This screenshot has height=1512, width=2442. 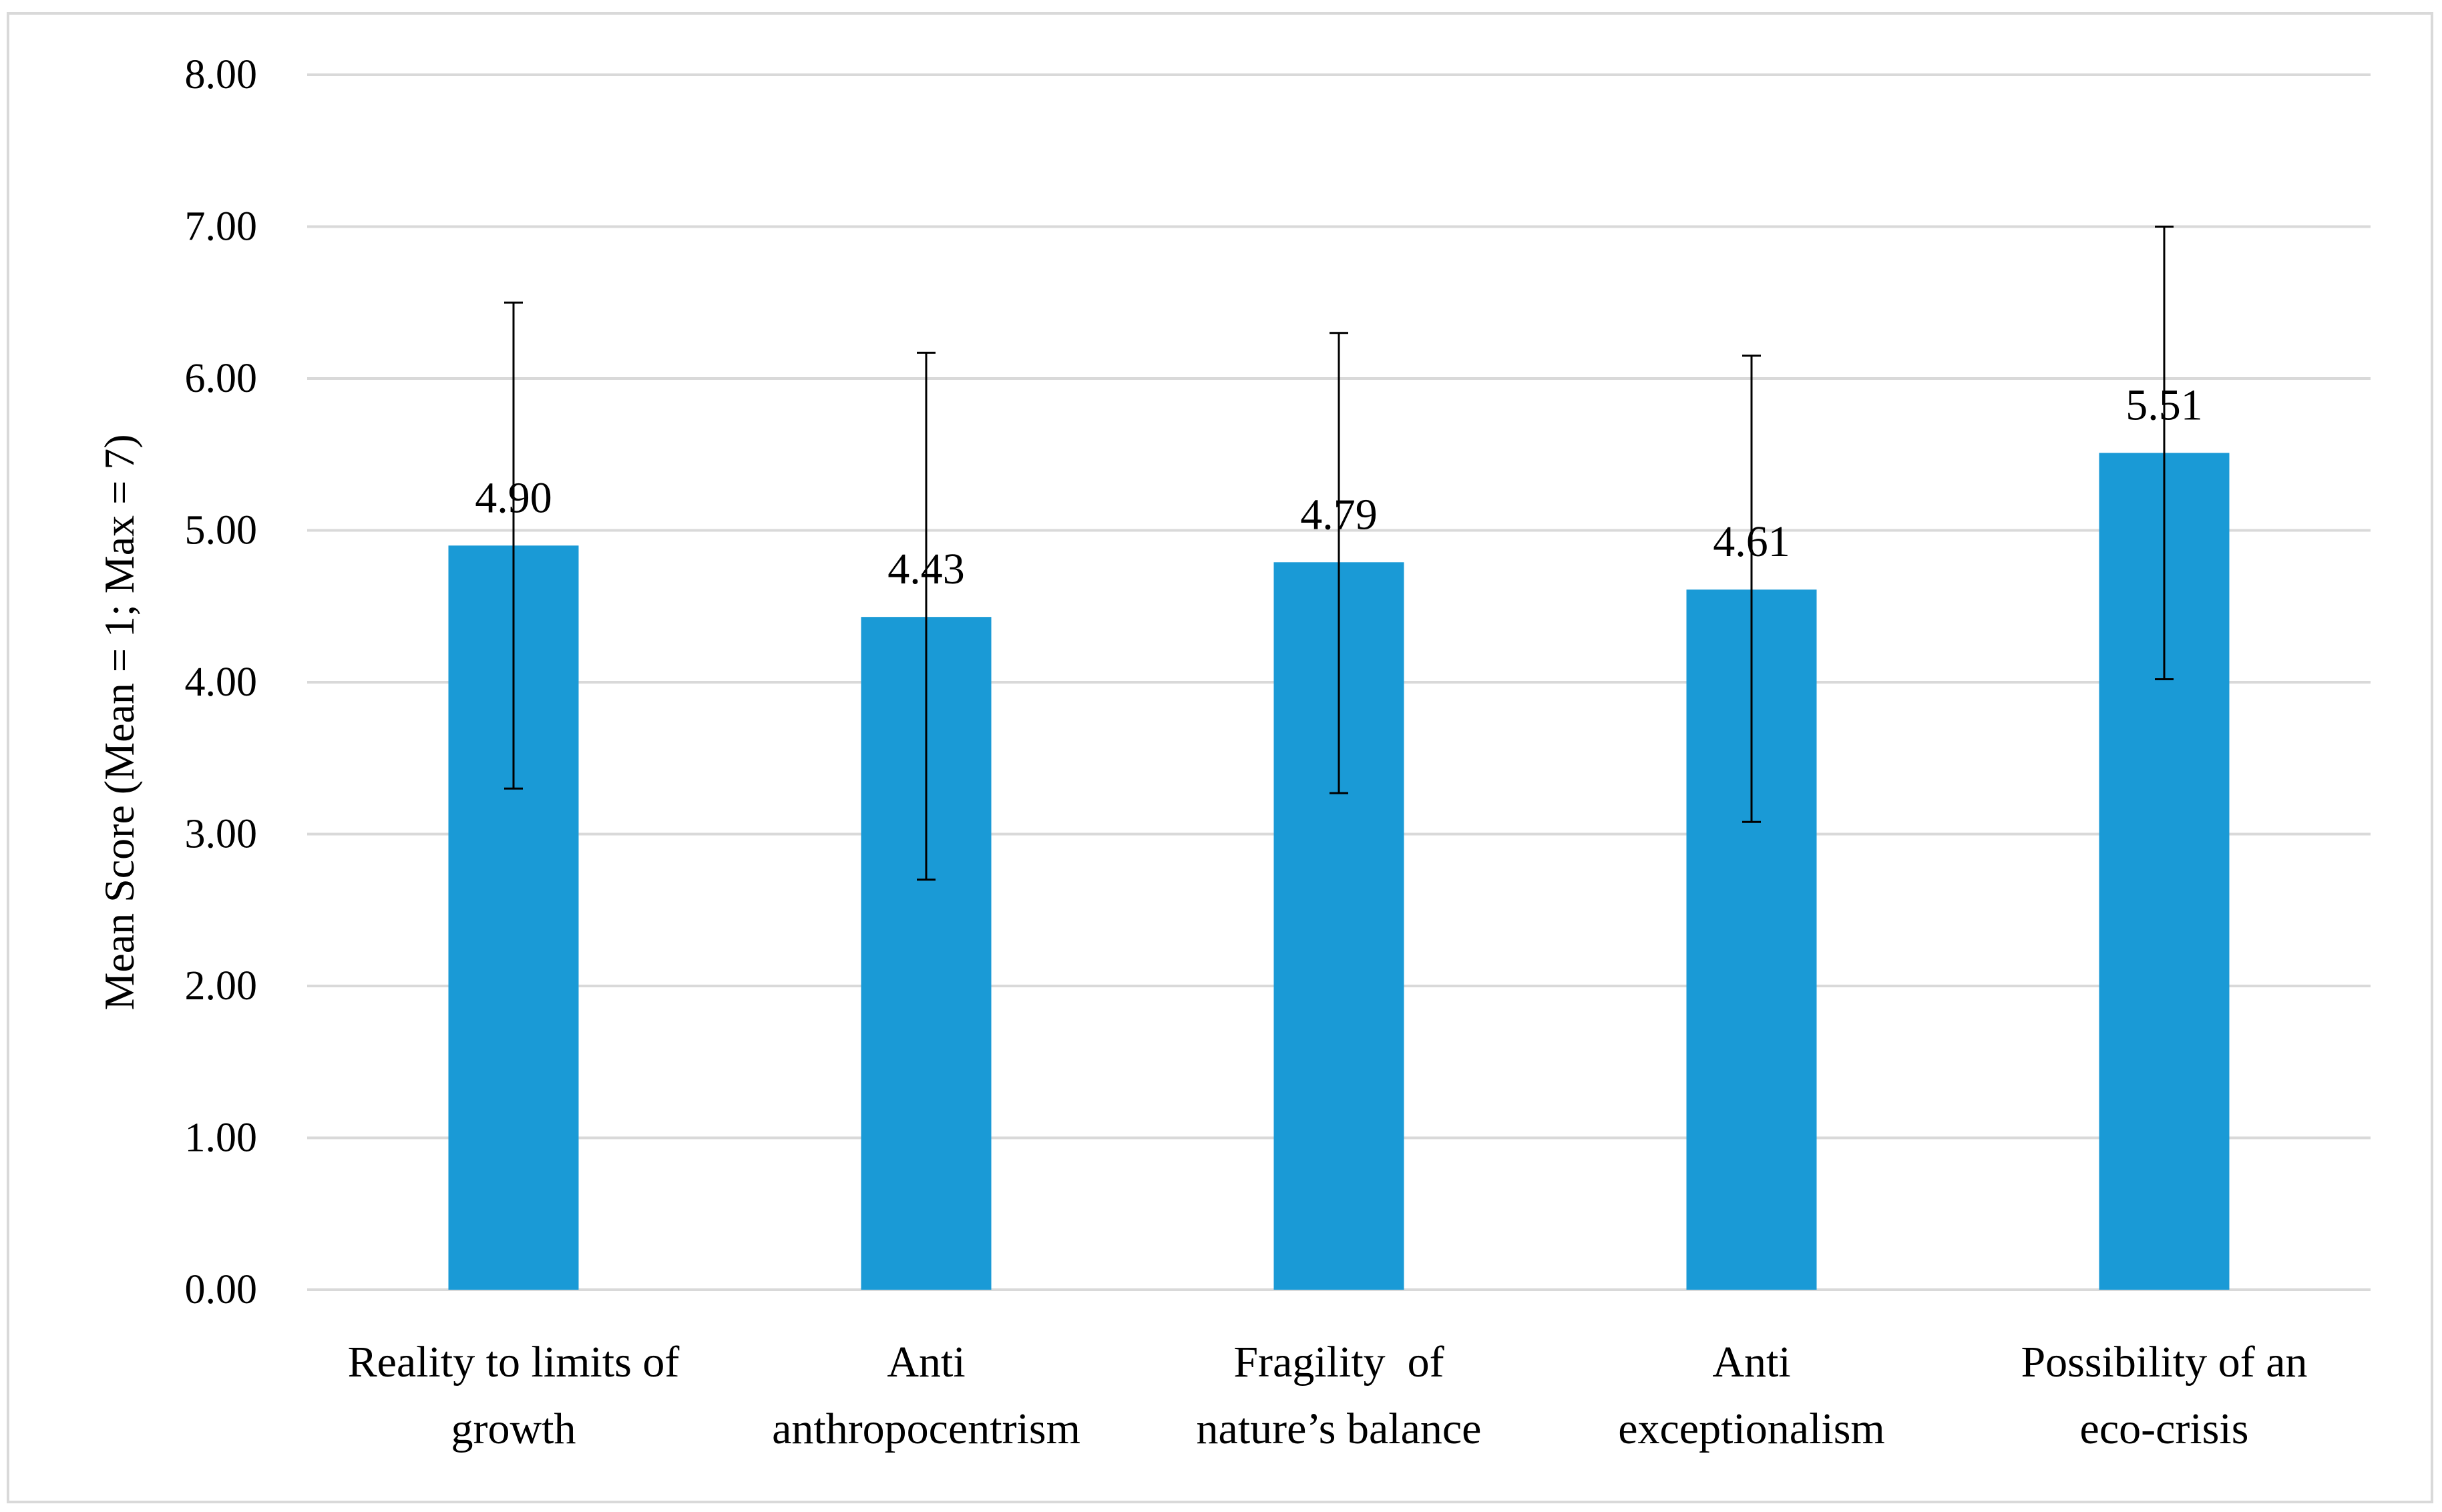 I want to click on y-tick-label: 6.00, so click(x=221, y=379).